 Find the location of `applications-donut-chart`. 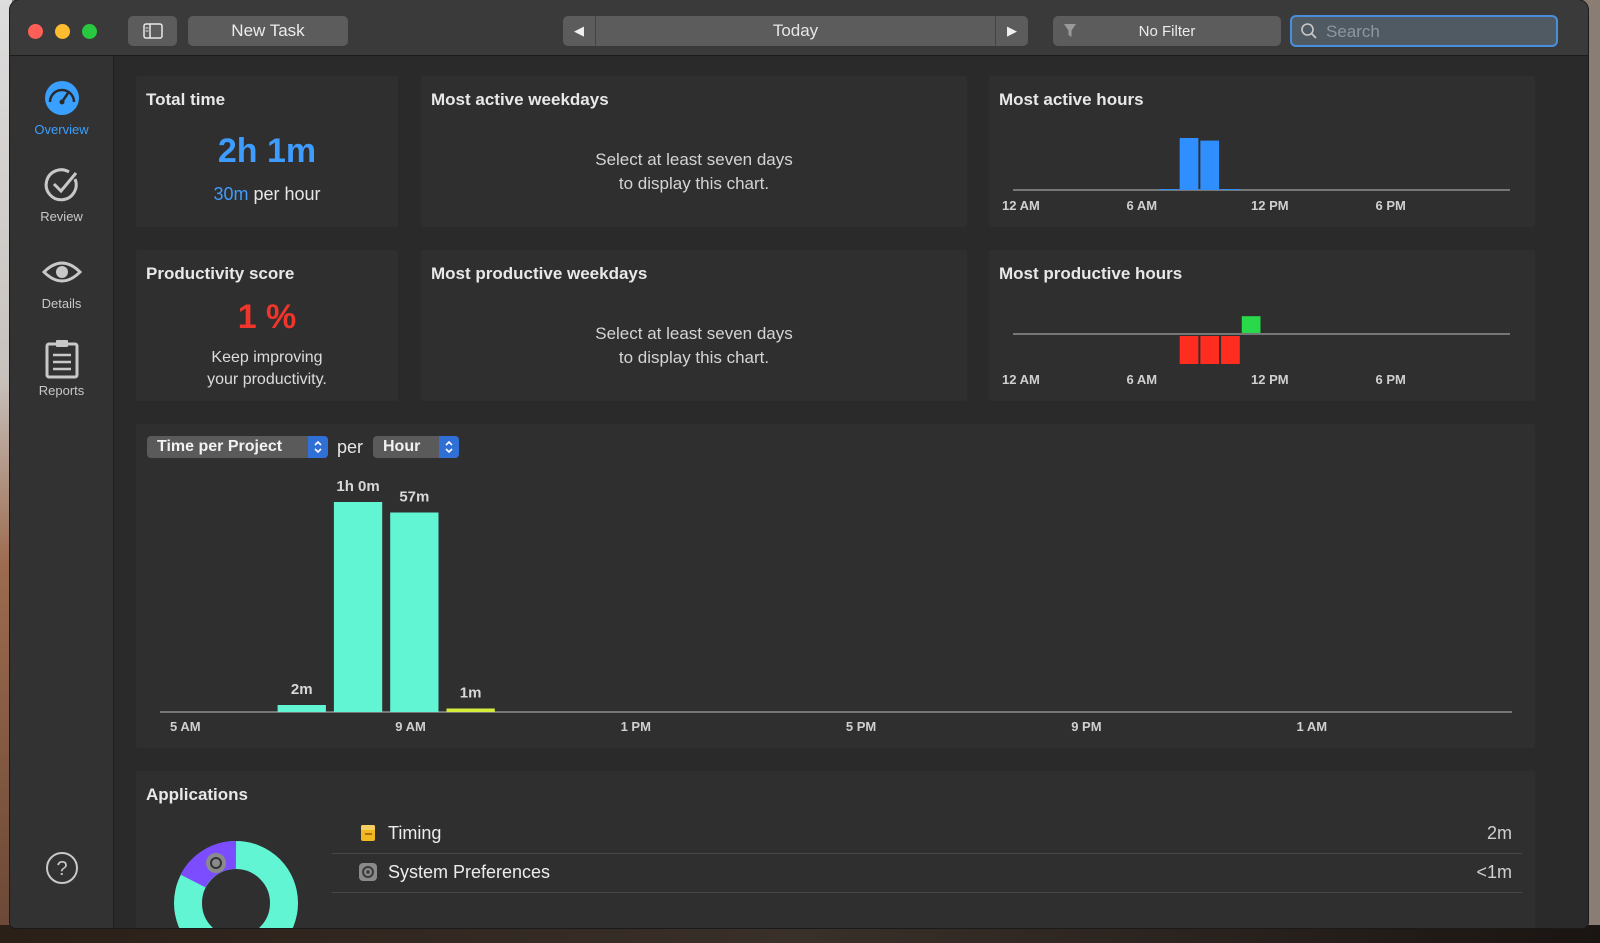

applications-donut-chart is located at coordinates (236, 884).